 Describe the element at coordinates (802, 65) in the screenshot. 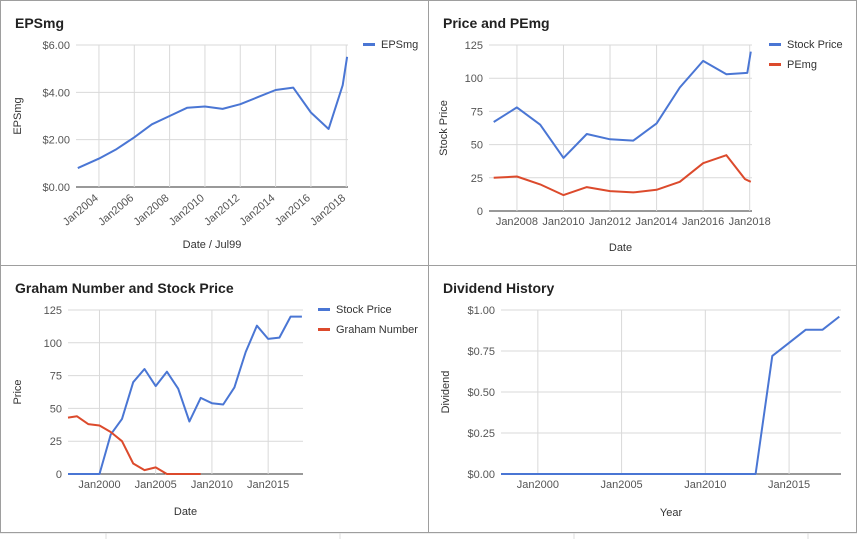

I see `legend-label: PEmg` at that location.